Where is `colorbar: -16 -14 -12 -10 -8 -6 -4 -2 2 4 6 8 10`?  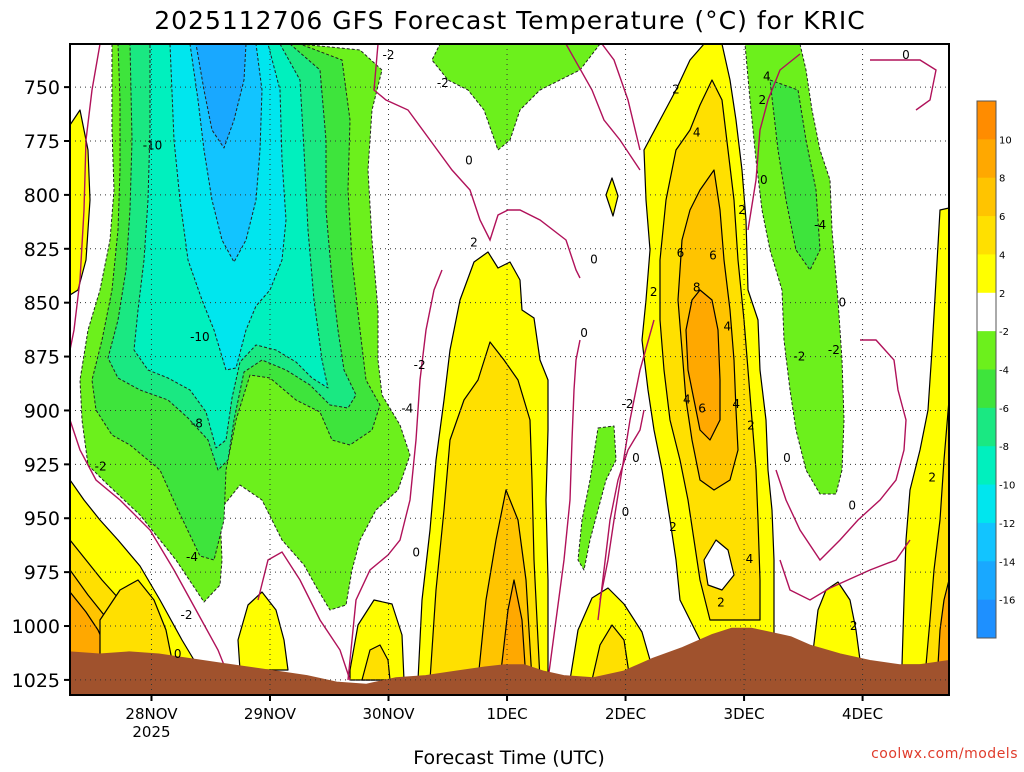
colorbar: -16 -14 -12 -10 -8 -6 -4 -2 2 4 6 8 10 is located at coordinates (995, 369).